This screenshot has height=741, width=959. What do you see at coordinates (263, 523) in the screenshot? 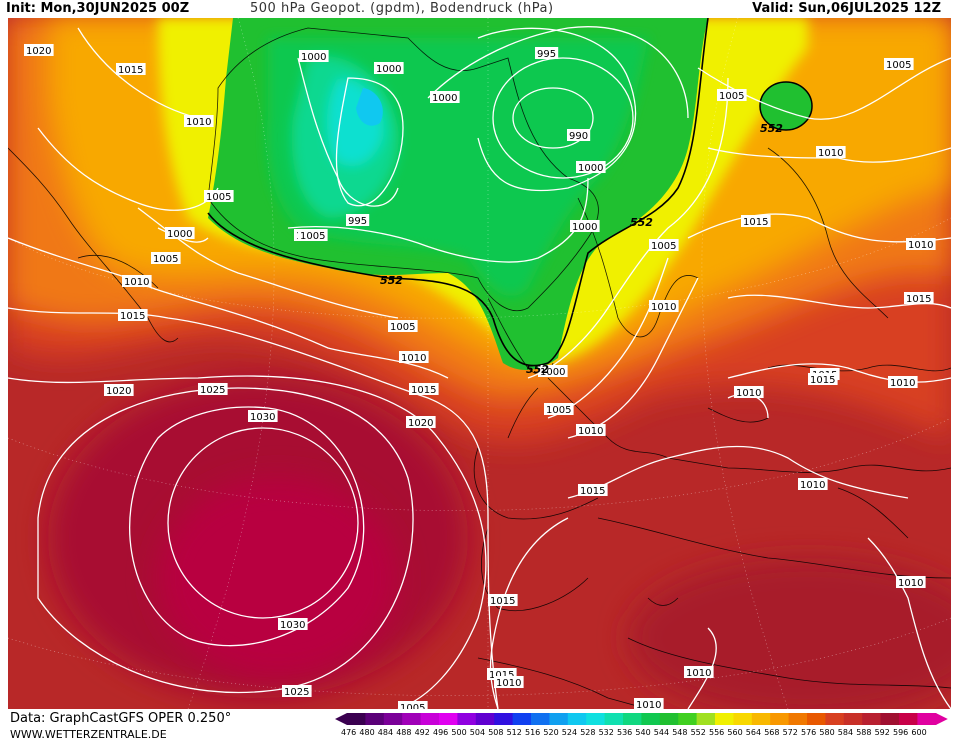
I see `isobar-1030-inner` at bounding box center [263, 523].